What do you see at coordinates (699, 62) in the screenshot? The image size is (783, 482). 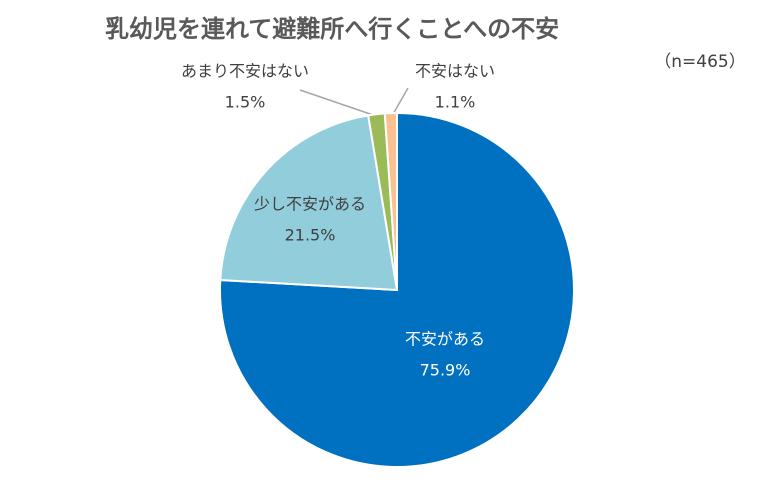 I see `chart-subtitle: （n=465）` at bounding box center [699, 62].